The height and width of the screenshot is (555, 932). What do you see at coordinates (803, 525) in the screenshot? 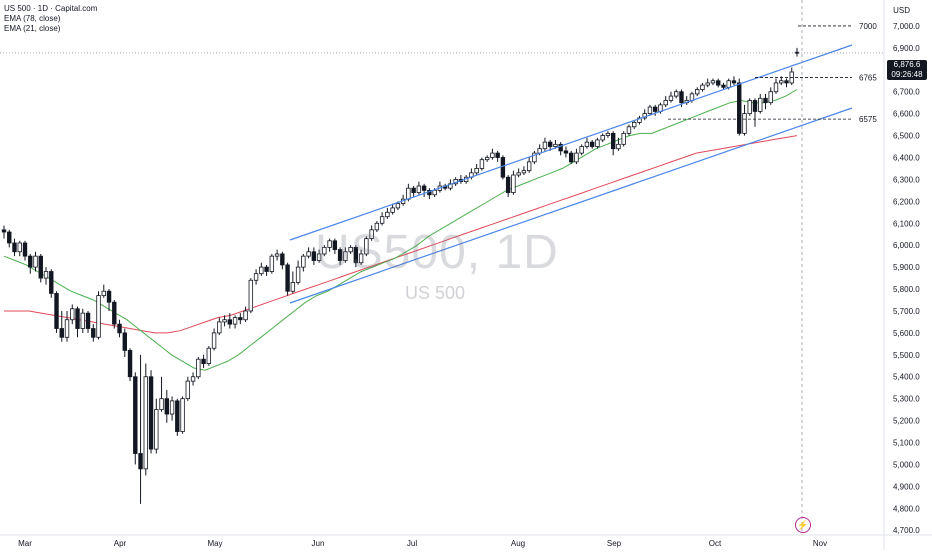
I see `lightning-icon: ⚡` at bounding box center [803, 525].